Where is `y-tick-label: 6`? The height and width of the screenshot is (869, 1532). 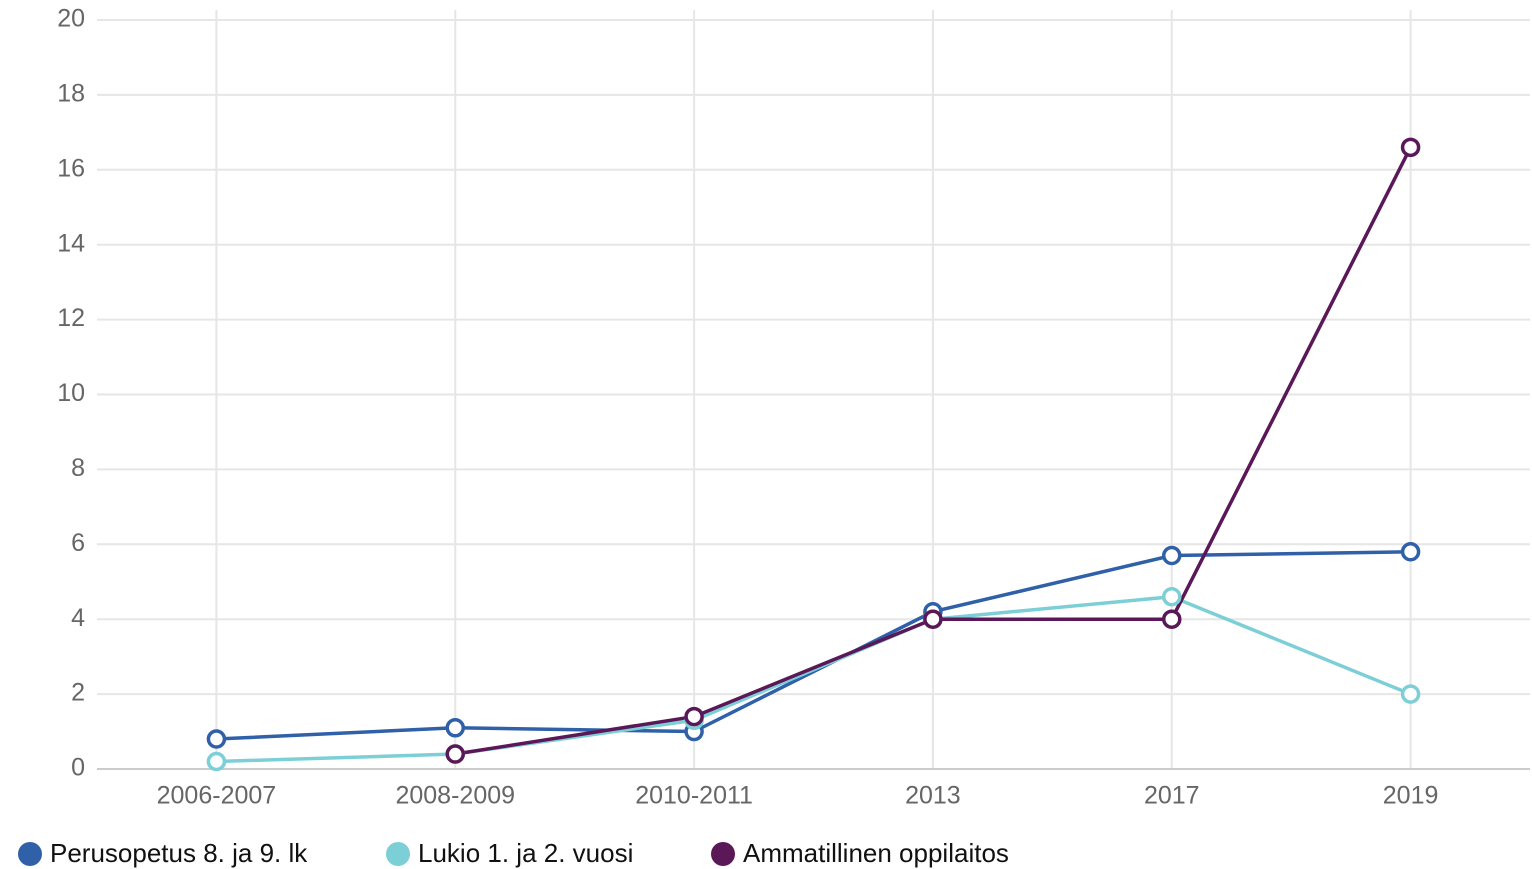
y-tick-label: 6 is located at coordinates (78, 543).